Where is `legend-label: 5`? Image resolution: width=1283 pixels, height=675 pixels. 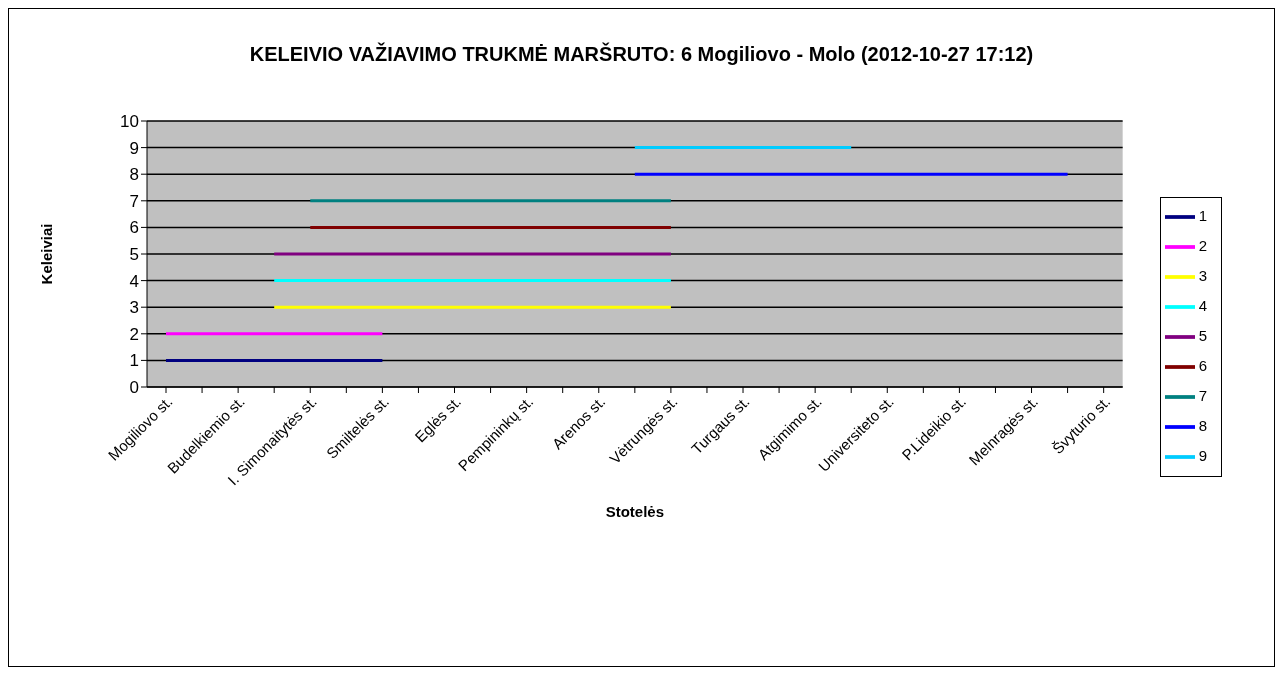 legend-label: 5 is located at coordinates (1202, 335).